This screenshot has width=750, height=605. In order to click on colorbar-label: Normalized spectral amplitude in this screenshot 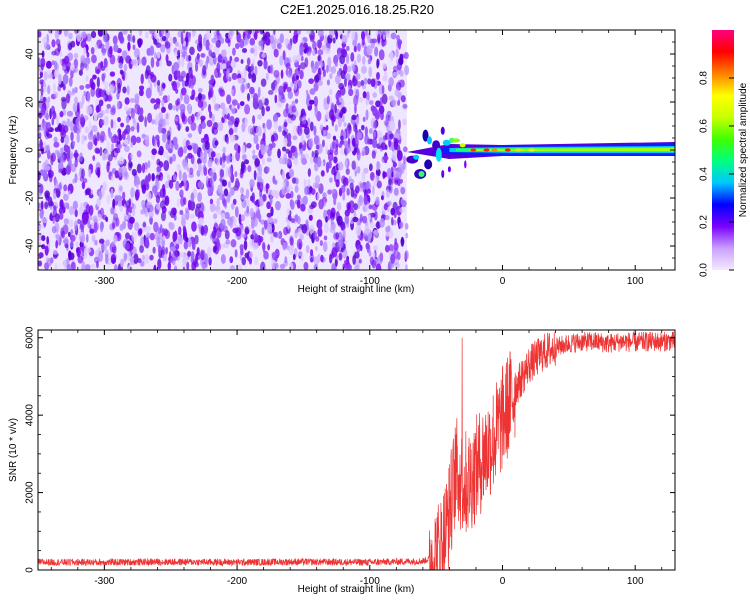, I will do `click(743, 149)`.